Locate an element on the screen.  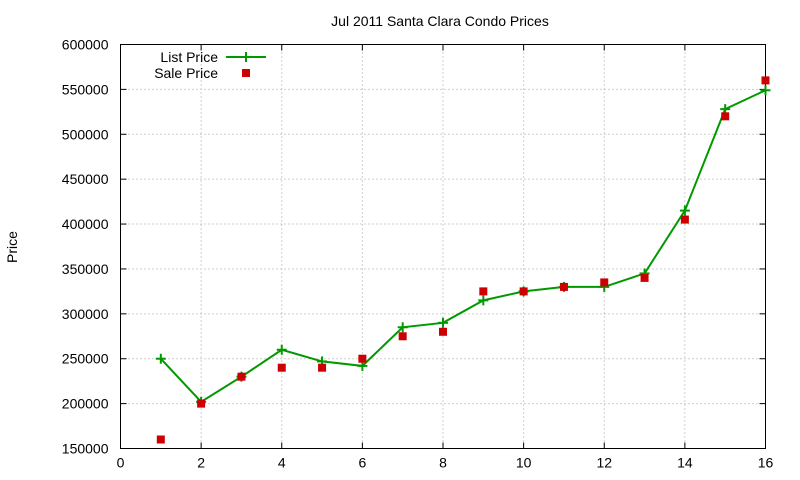
legend-entry-list-price: List Price is located at coordinates (213, 57).